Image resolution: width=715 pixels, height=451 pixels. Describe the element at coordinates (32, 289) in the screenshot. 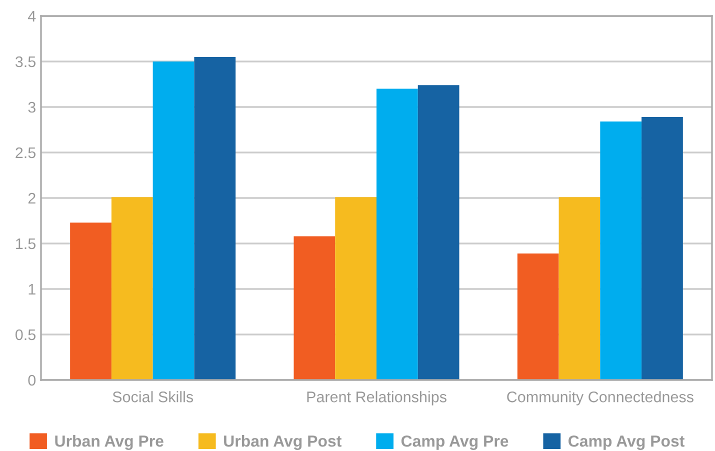

I see `y-tick-label: 1` at that location.